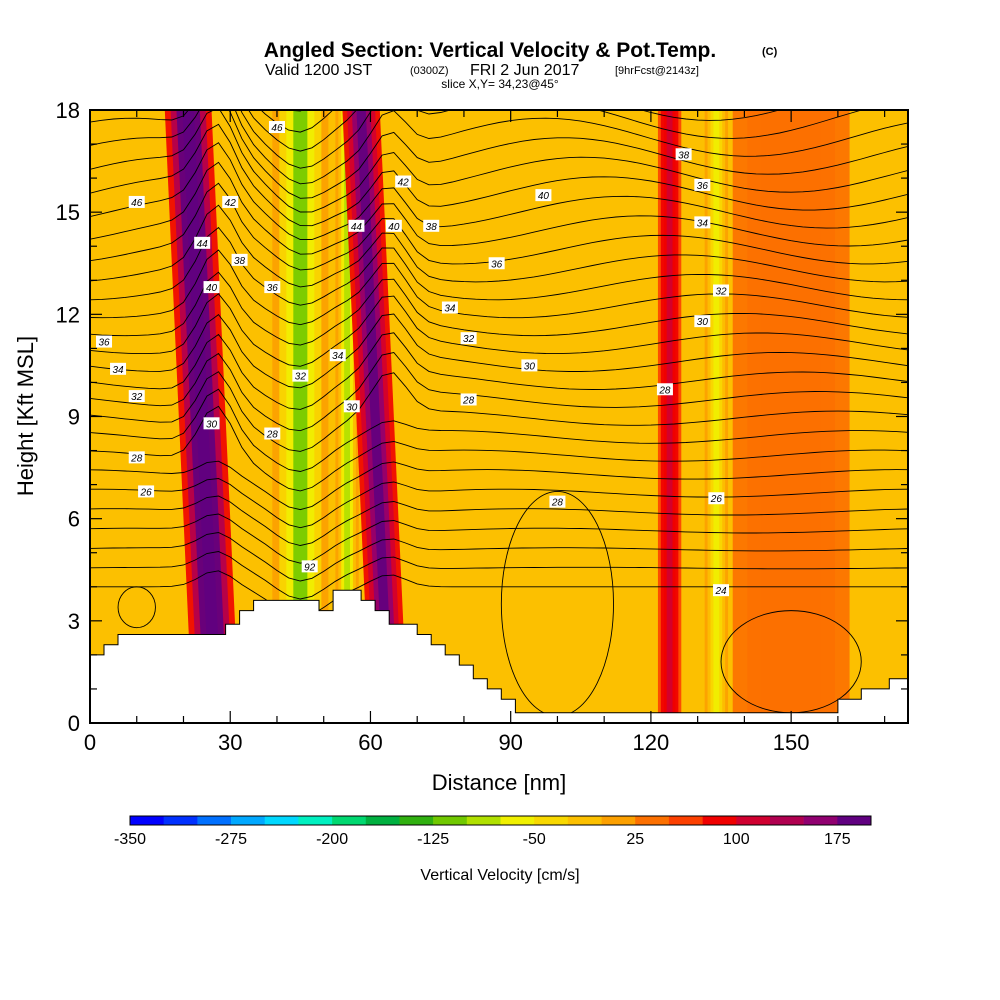 The height and width of the screenshot is (1000, 1000). Describe the element at coordinates (146, 491) in the screenshot. I see `contour-label: 26` at that location.